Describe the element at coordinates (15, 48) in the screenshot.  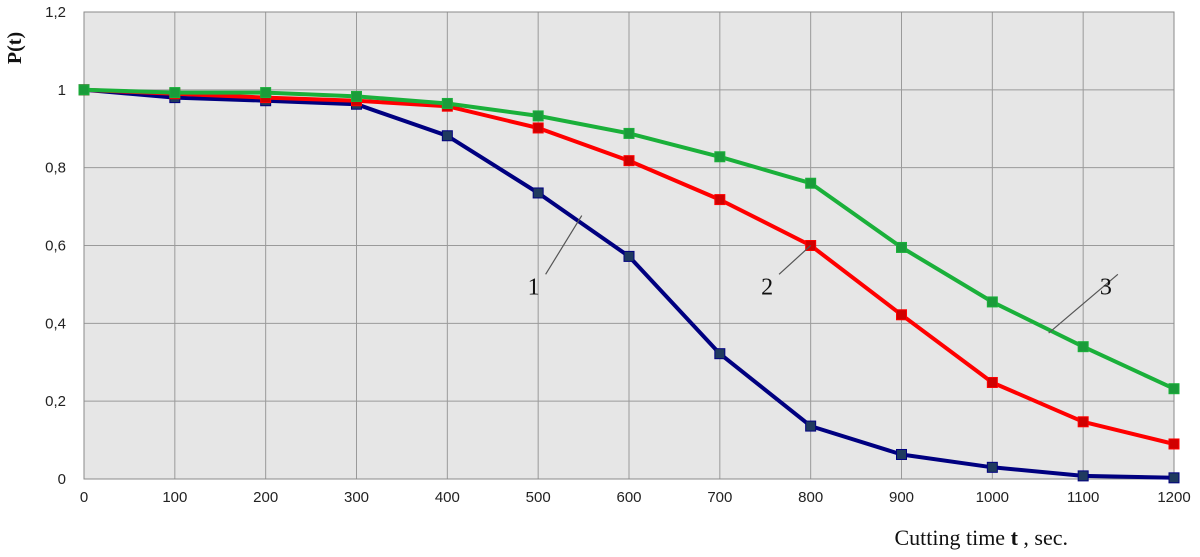
I see `y-axis-label: P(t)` at that location.